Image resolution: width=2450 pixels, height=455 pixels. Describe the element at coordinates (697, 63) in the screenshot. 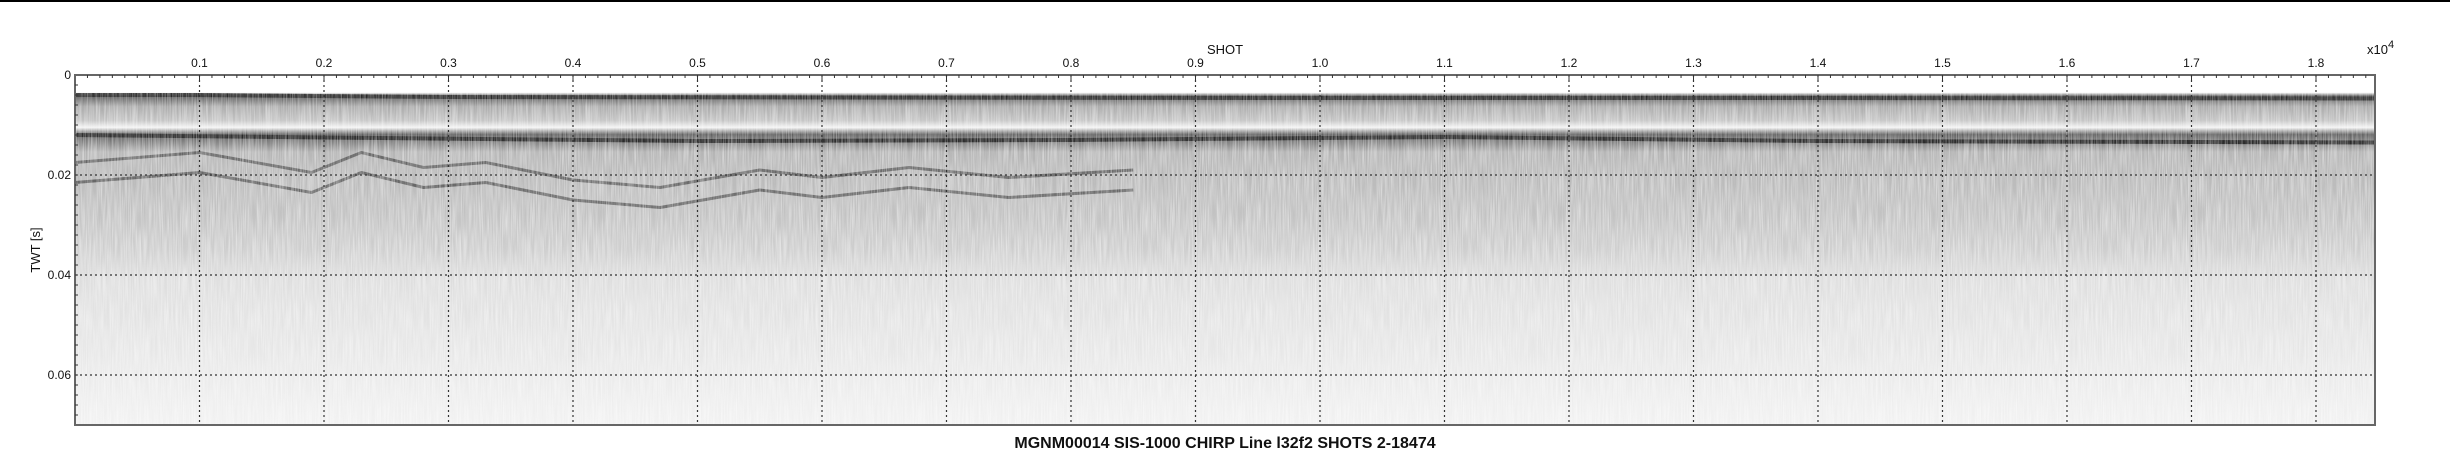

I see `x-tick-label: 0.5` at that location.